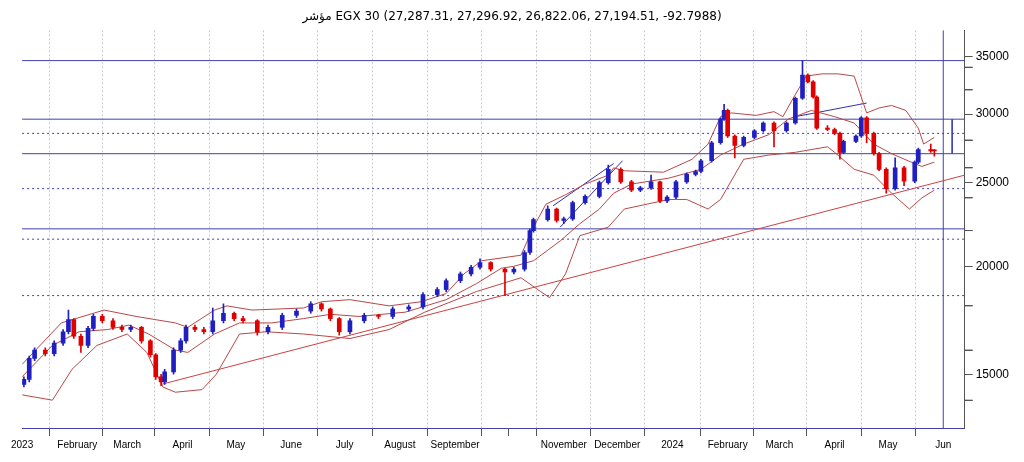 Image resolution: width=1024 pixels, height=462 pixels. What do you see at coordinates (992, 55) in the screenshot?
I see `y-tick-label: 35000` at bounding box center [992, 55].